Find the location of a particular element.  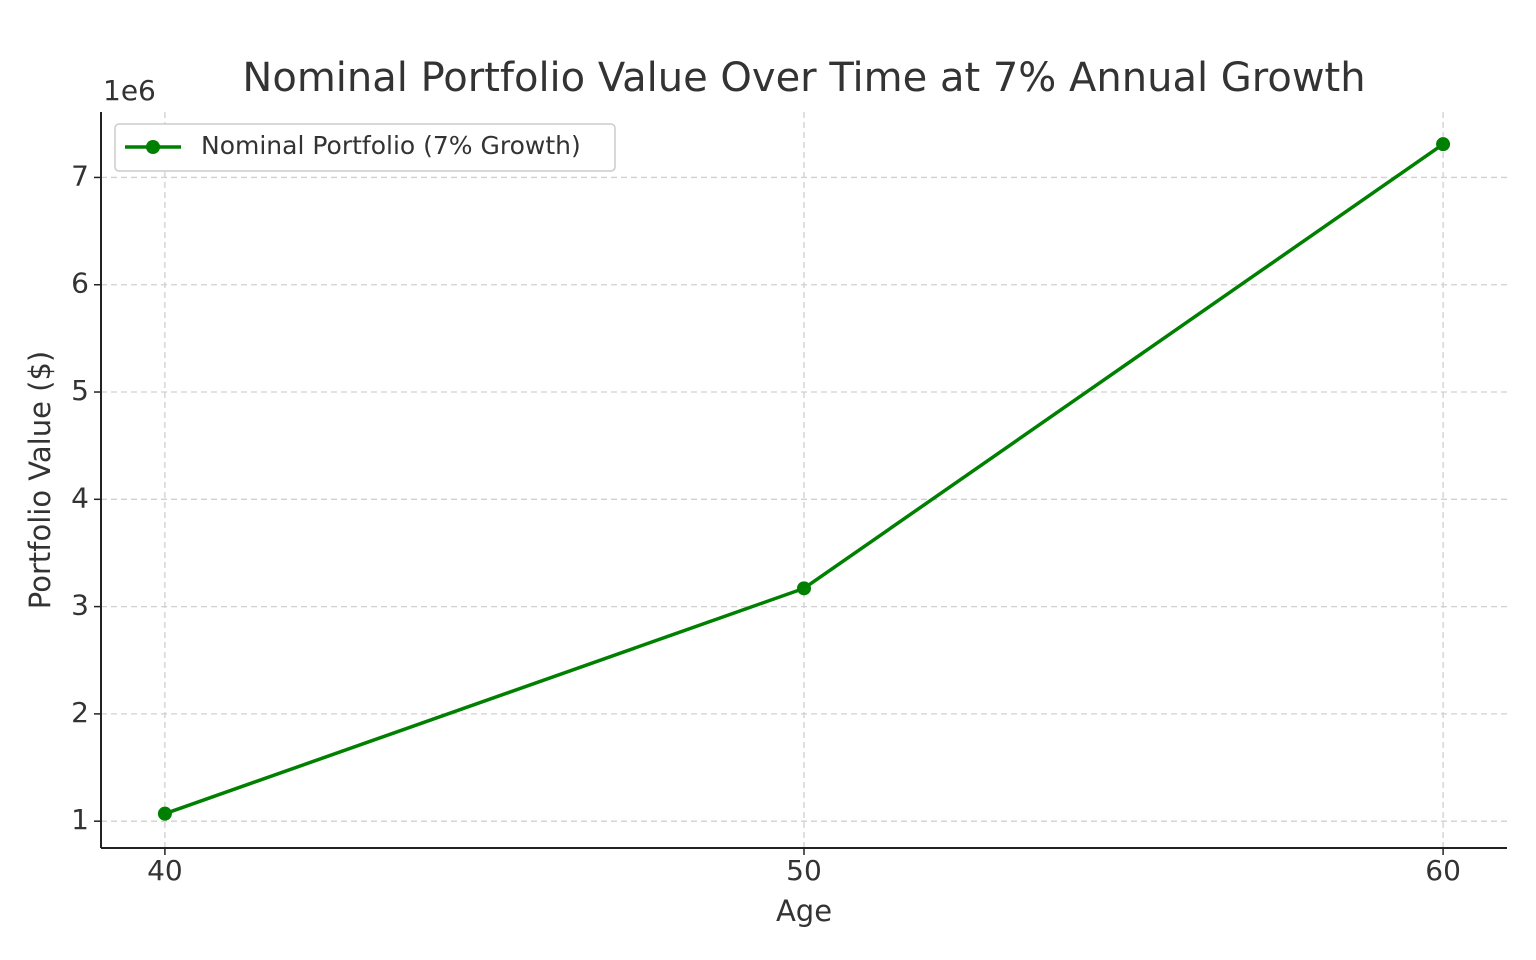

x-tick-label: 40 is located at coordinates (165, 870).